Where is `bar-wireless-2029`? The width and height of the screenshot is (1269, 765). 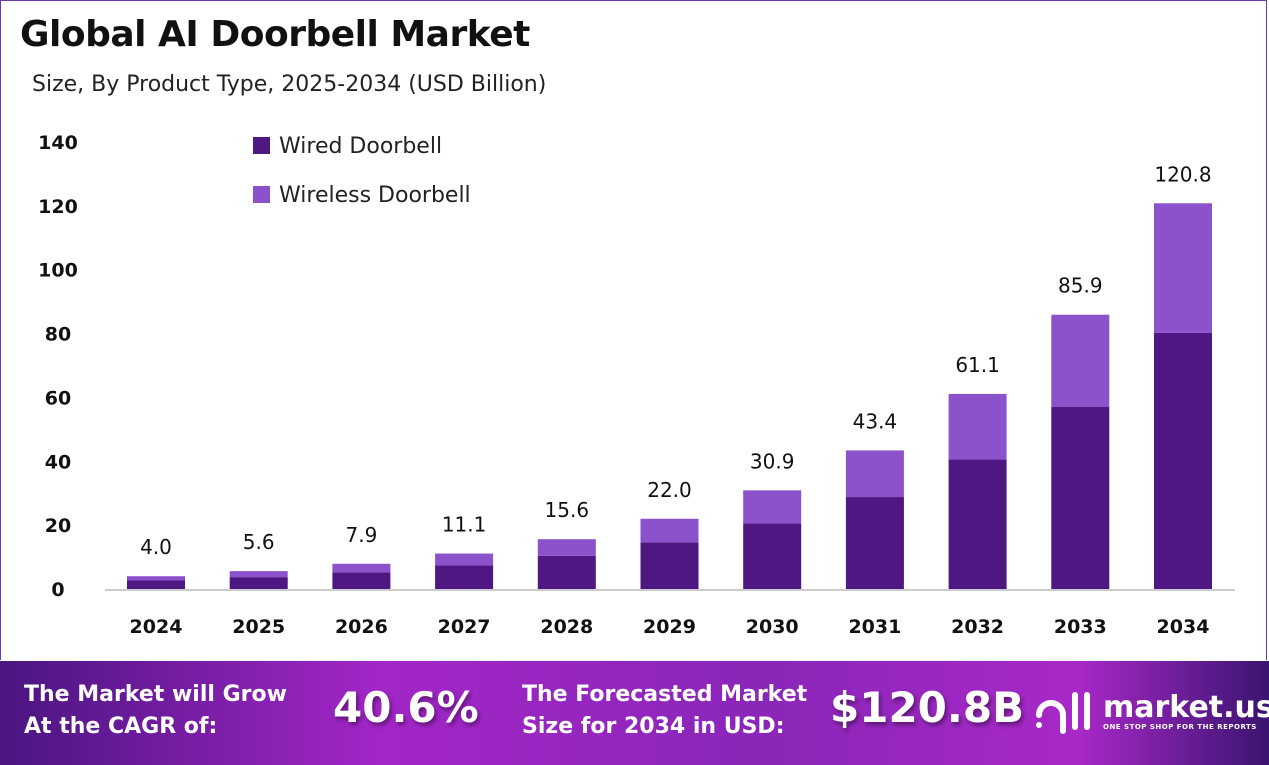
bar-wireless-2029 is located at coordinates (669, 530).